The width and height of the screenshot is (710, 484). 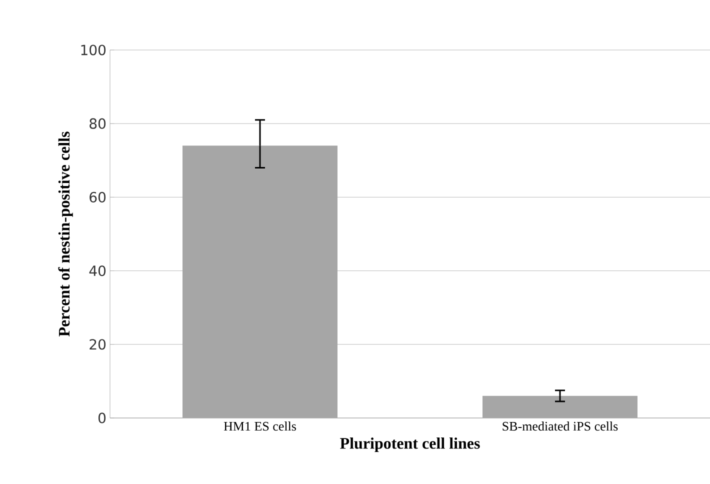 What do you see at coordinates (98, 197) in the screenshot?
I see `y-tick-label: 60` at bounding box center [98, 197].